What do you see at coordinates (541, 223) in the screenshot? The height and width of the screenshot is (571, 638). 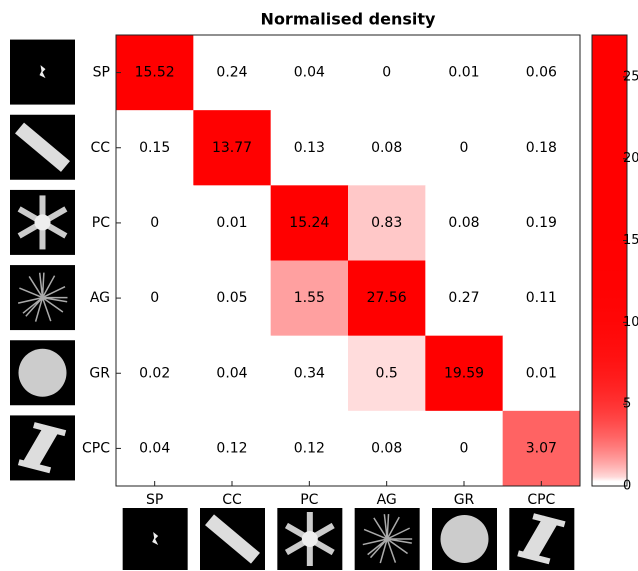 I see `cell-label: 0.19` at bounding box center [541, 223].